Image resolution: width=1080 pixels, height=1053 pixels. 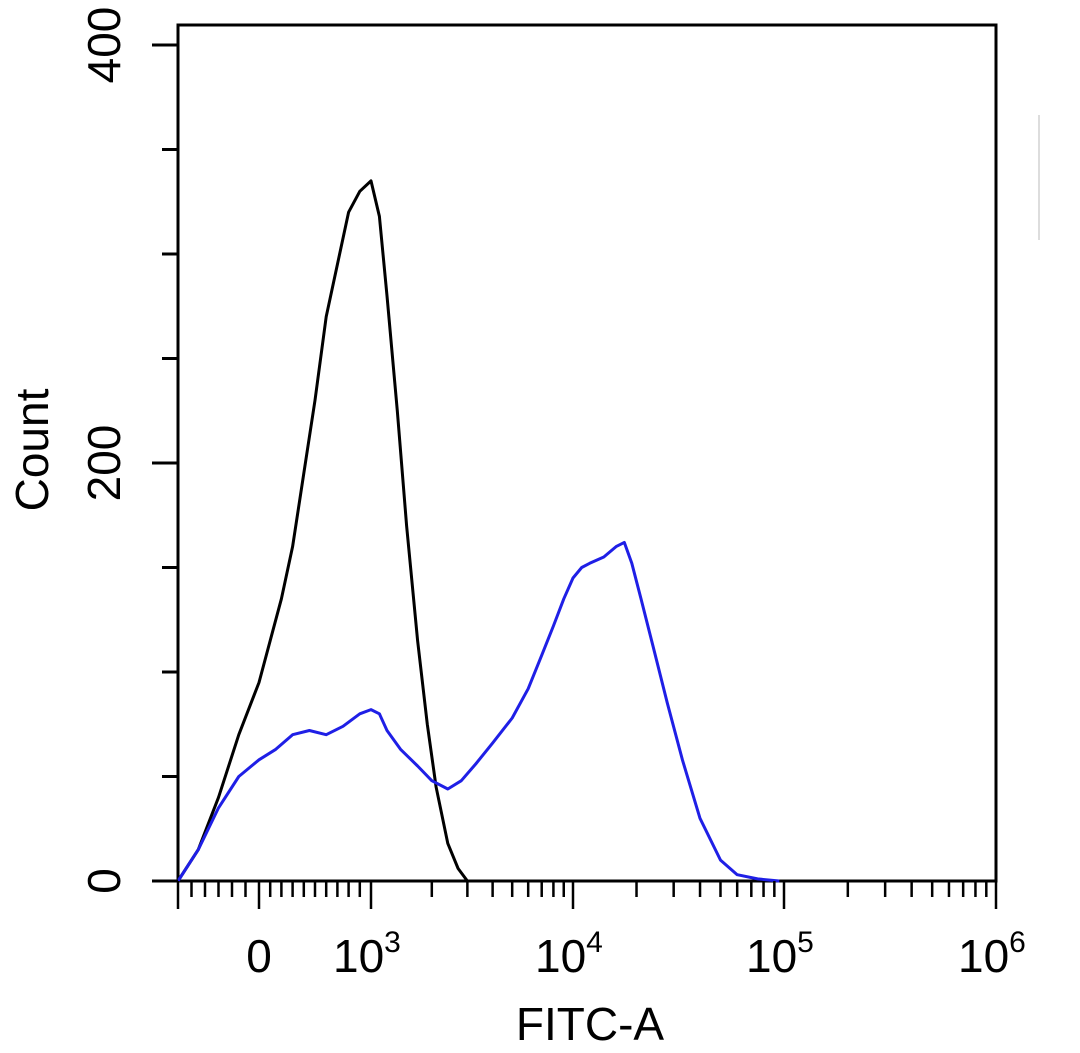 What do you see at coordinates (992, 954) in the screenshot?
I see `x-tick-label: 10⁶` at bounding box center [992, 954].